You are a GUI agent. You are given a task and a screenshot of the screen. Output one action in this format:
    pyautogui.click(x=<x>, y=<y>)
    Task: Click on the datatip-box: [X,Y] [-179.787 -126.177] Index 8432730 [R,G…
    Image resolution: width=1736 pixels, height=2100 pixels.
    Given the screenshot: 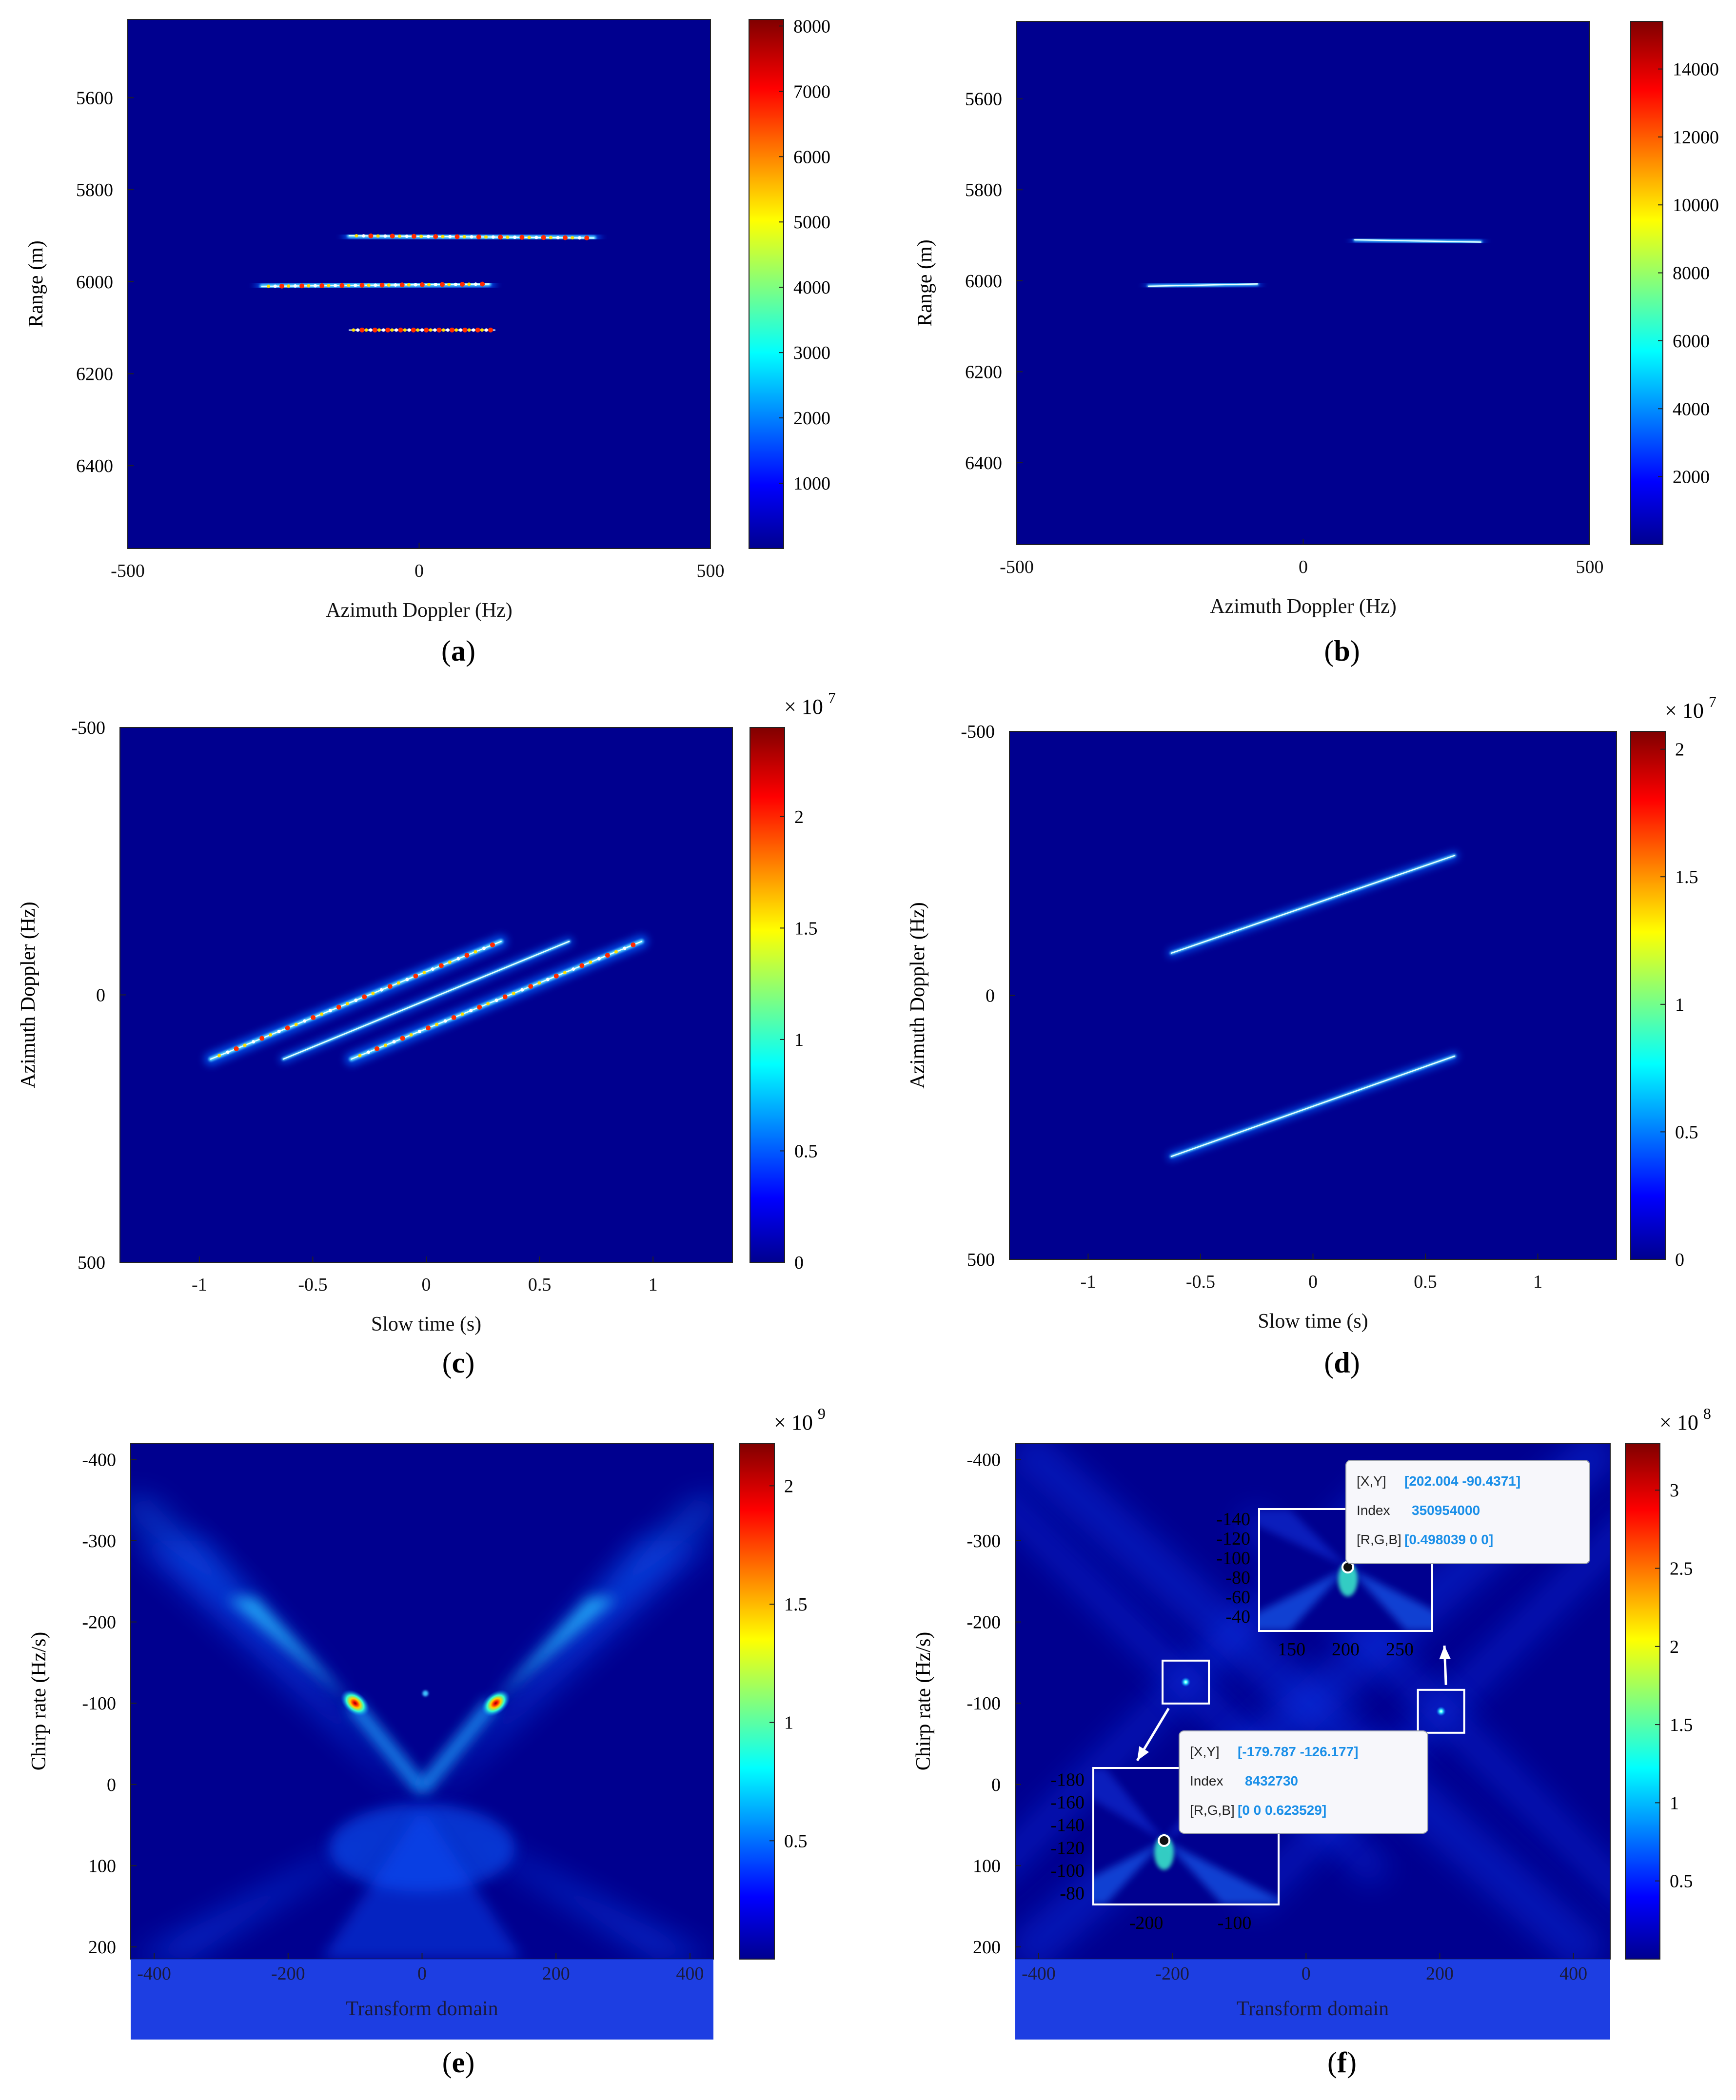 What is the action you would take?
    pyautogui.click(x=1303, y=1782)
    